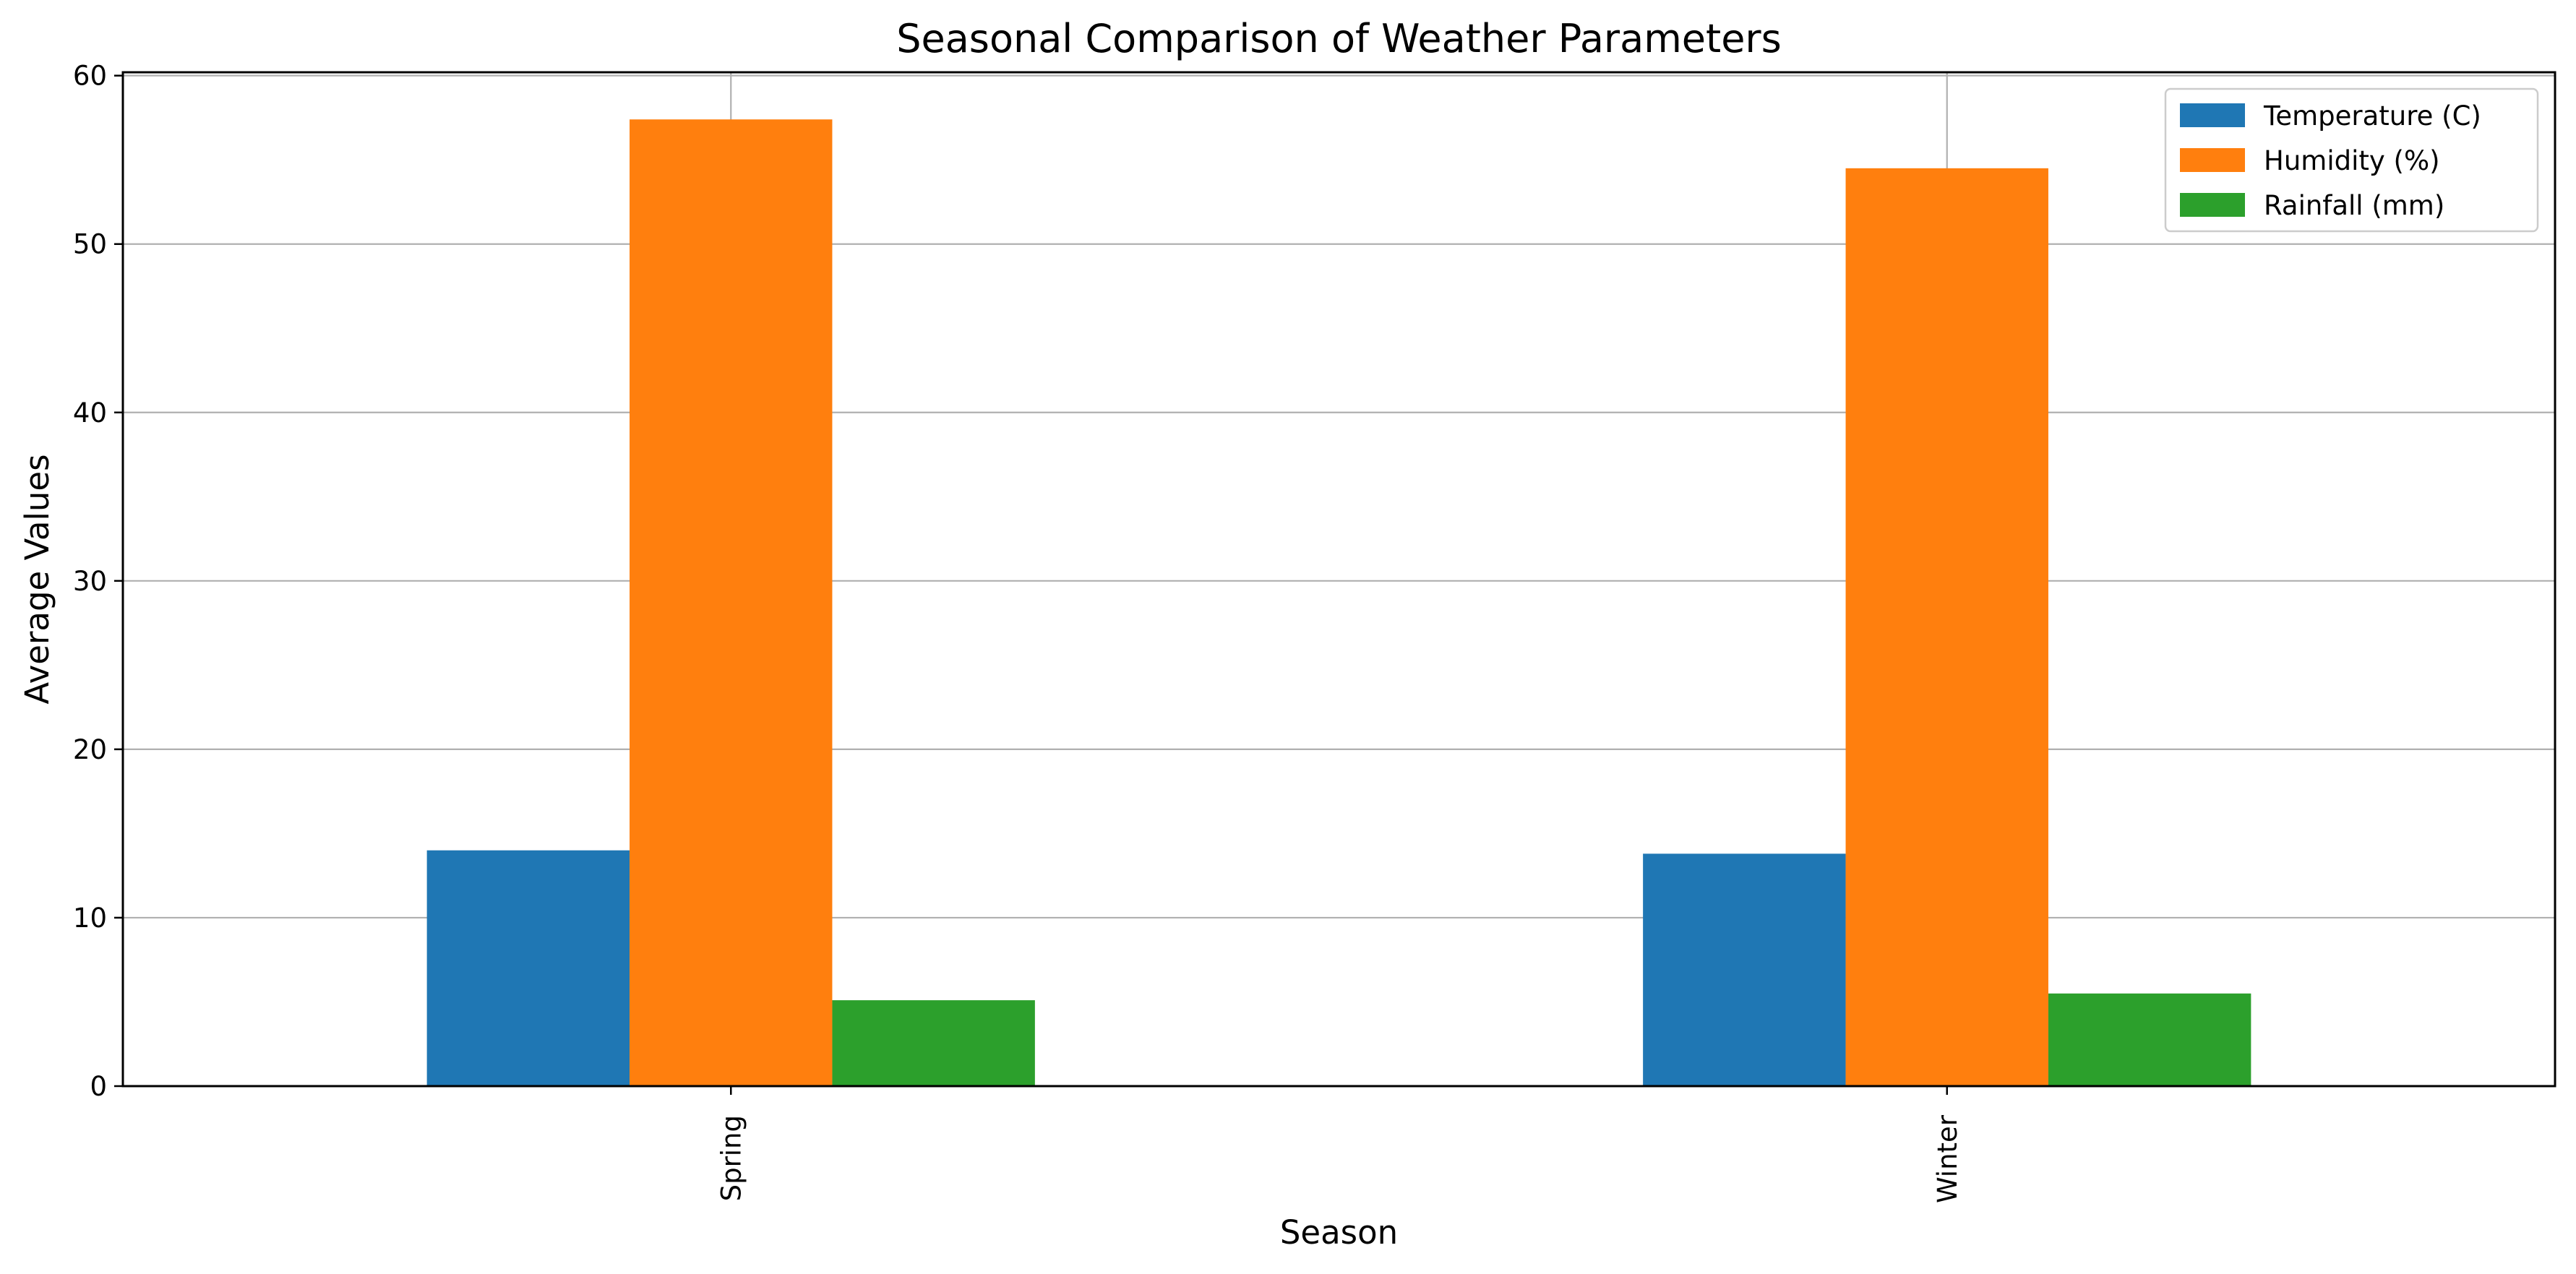 The width and height of the screenshot is (2576, 1274). What do you see at coordinates (2372, 116) in the screenshot?
I see `legend-label: Temperature (C)` at bounding box center [2372, 116].